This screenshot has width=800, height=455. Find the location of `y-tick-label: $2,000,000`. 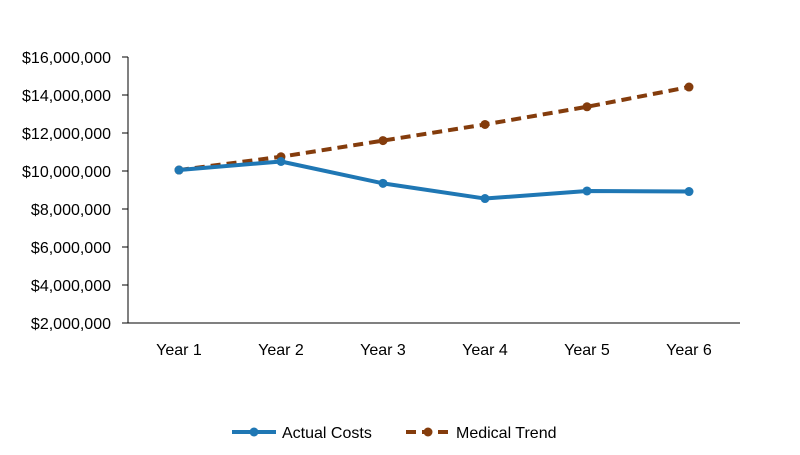

y-tick-label: $2,000,000 is located at coordinates (71, 324).